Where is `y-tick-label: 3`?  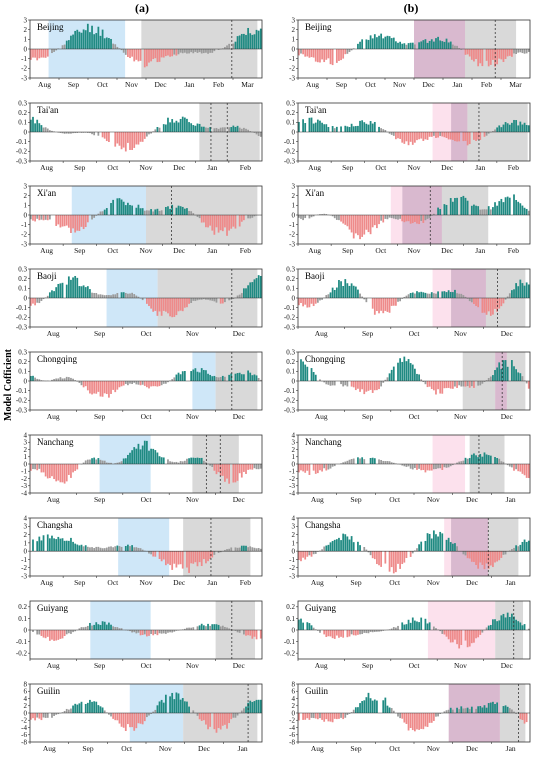
y-tick-label: 3 is located at coordinates (26, 443).